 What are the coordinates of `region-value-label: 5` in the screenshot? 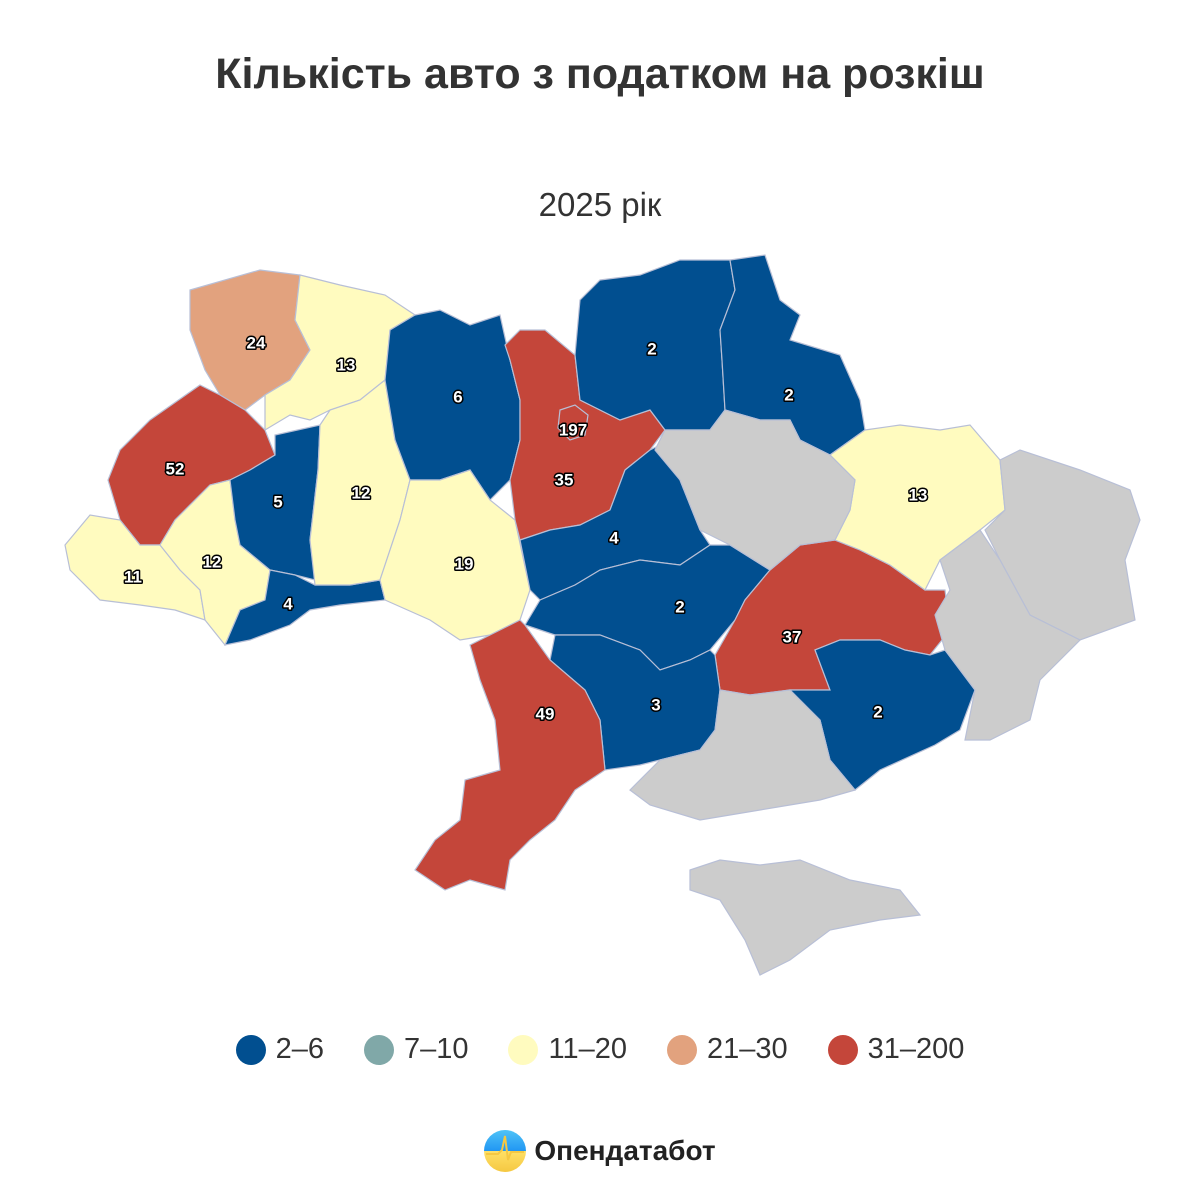 It's located at (277, 501).